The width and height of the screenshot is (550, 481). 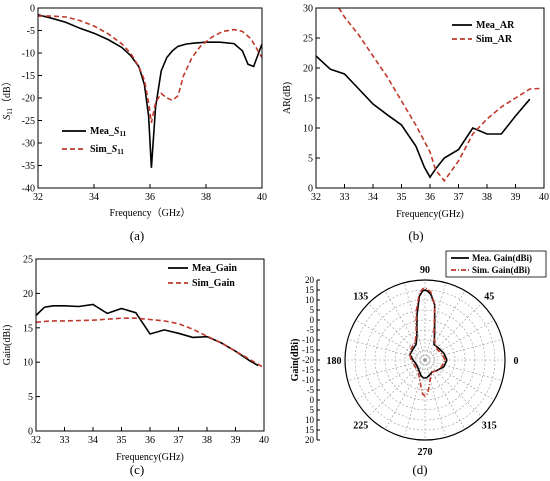 I want to click on panel-c-series-layer, so click(x=150, y=336).